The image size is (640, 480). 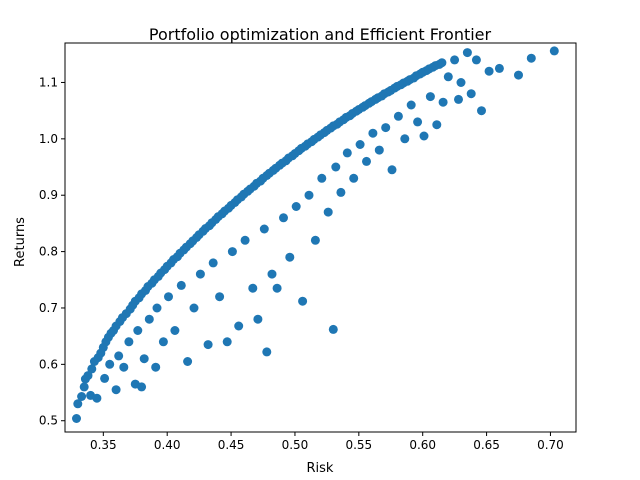 I want to click on x-axis-label: Risk, so click(x=320, y=468).